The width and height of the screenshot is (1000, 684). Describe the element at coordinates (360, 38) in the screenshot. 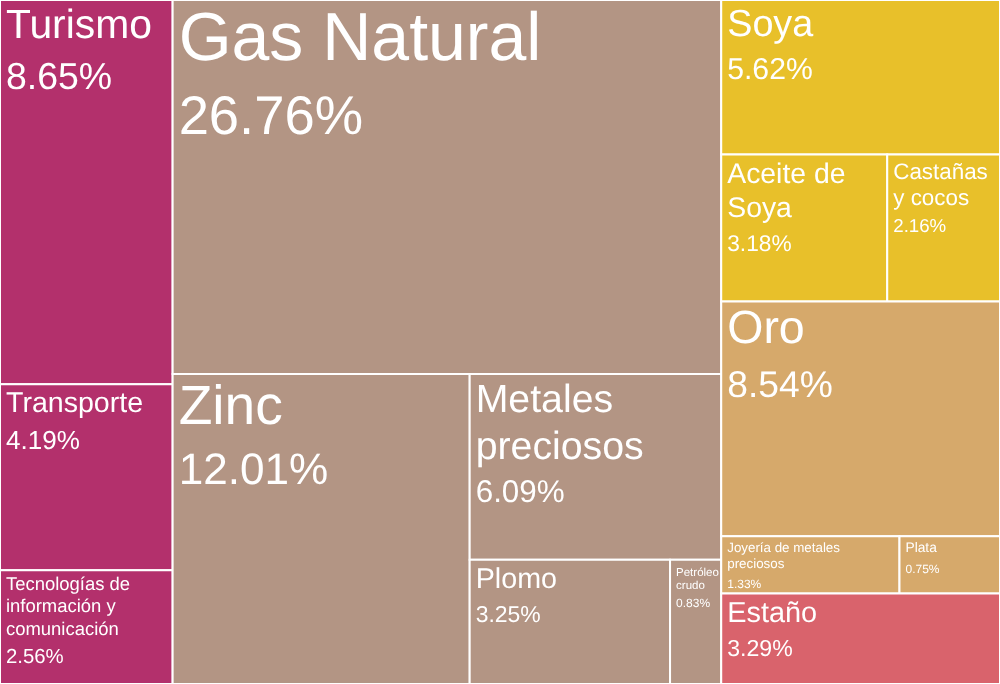

I see `category-label: Gas Natural` at that location.